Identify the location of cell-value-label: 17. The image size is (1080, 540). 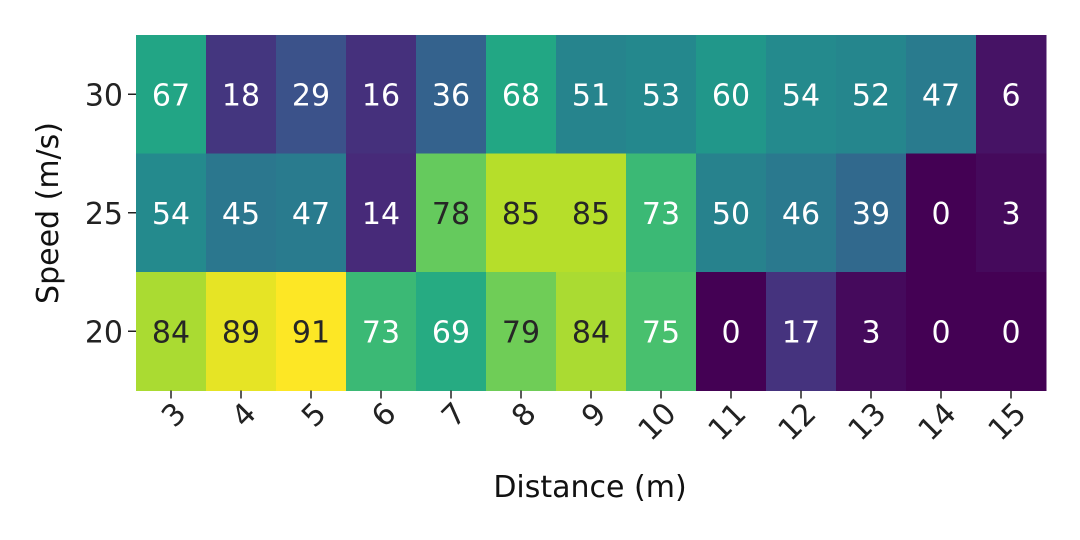
(801, 332).